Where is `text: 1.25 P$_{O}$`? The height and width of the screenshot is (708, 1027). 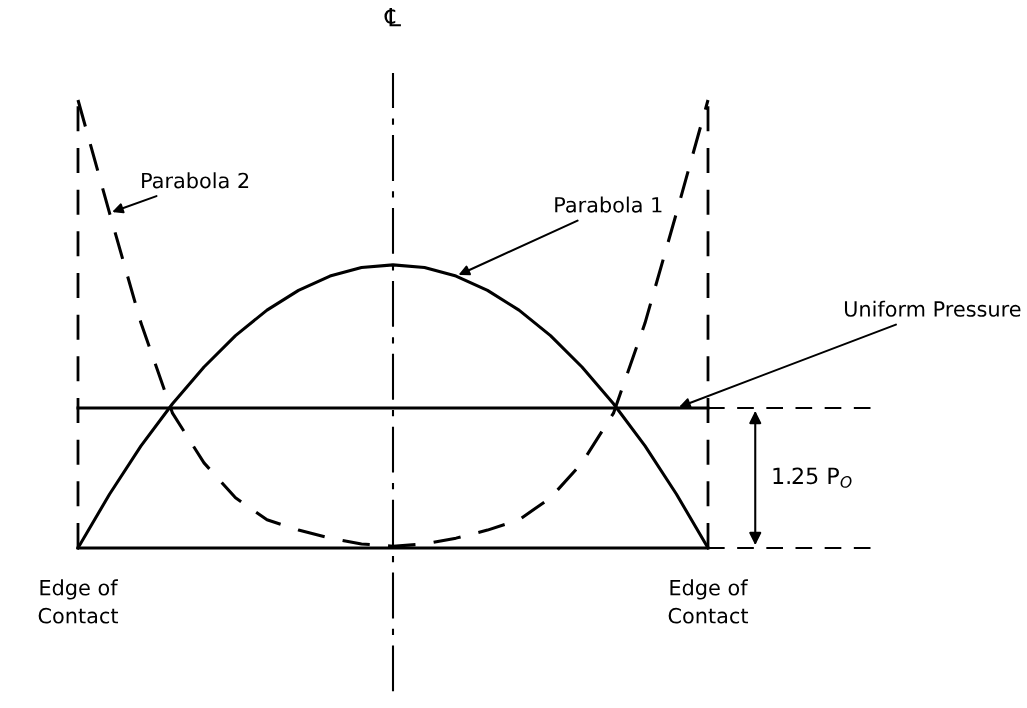 text: 1.25 P$_{O}$ is located at coordinates (812, 477).